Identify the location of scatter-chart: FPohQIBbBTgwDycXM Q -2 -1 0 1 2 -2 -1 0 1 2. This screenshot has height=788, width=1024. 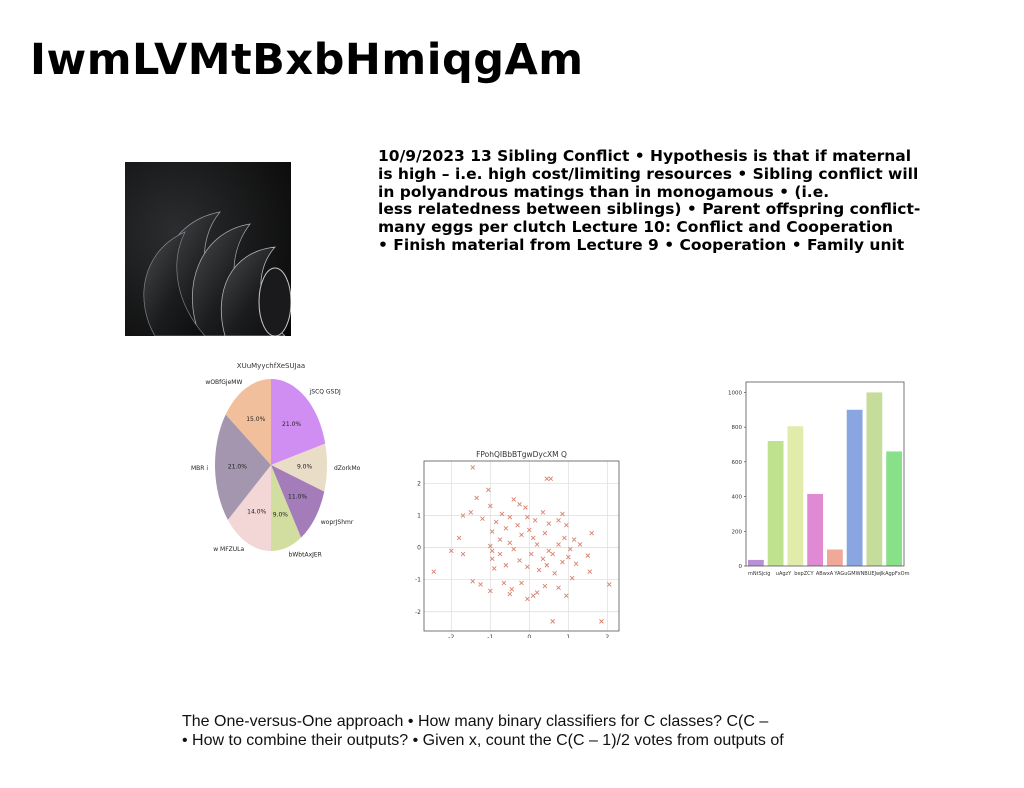
(517, 543).